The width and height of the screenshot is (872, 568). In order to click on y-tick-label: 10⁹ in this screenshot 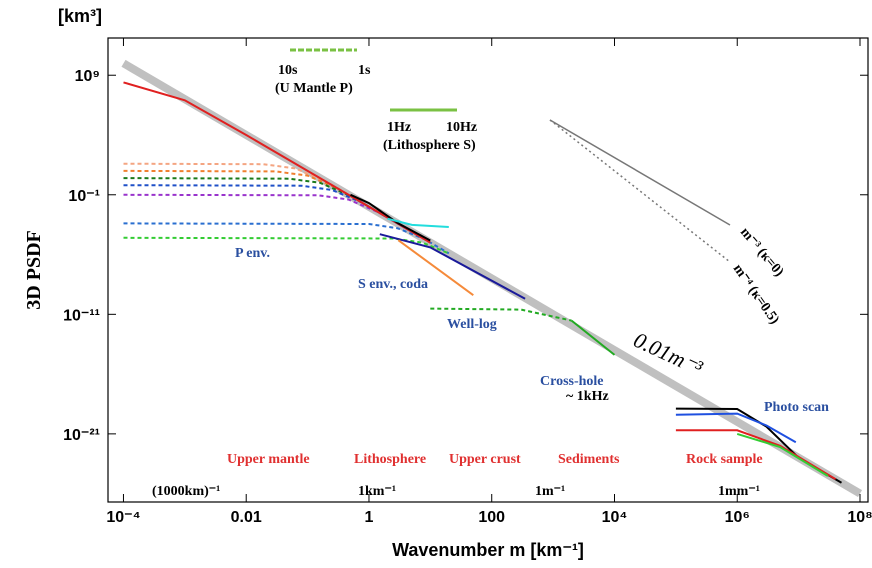, I will do `click(87, 76)`.